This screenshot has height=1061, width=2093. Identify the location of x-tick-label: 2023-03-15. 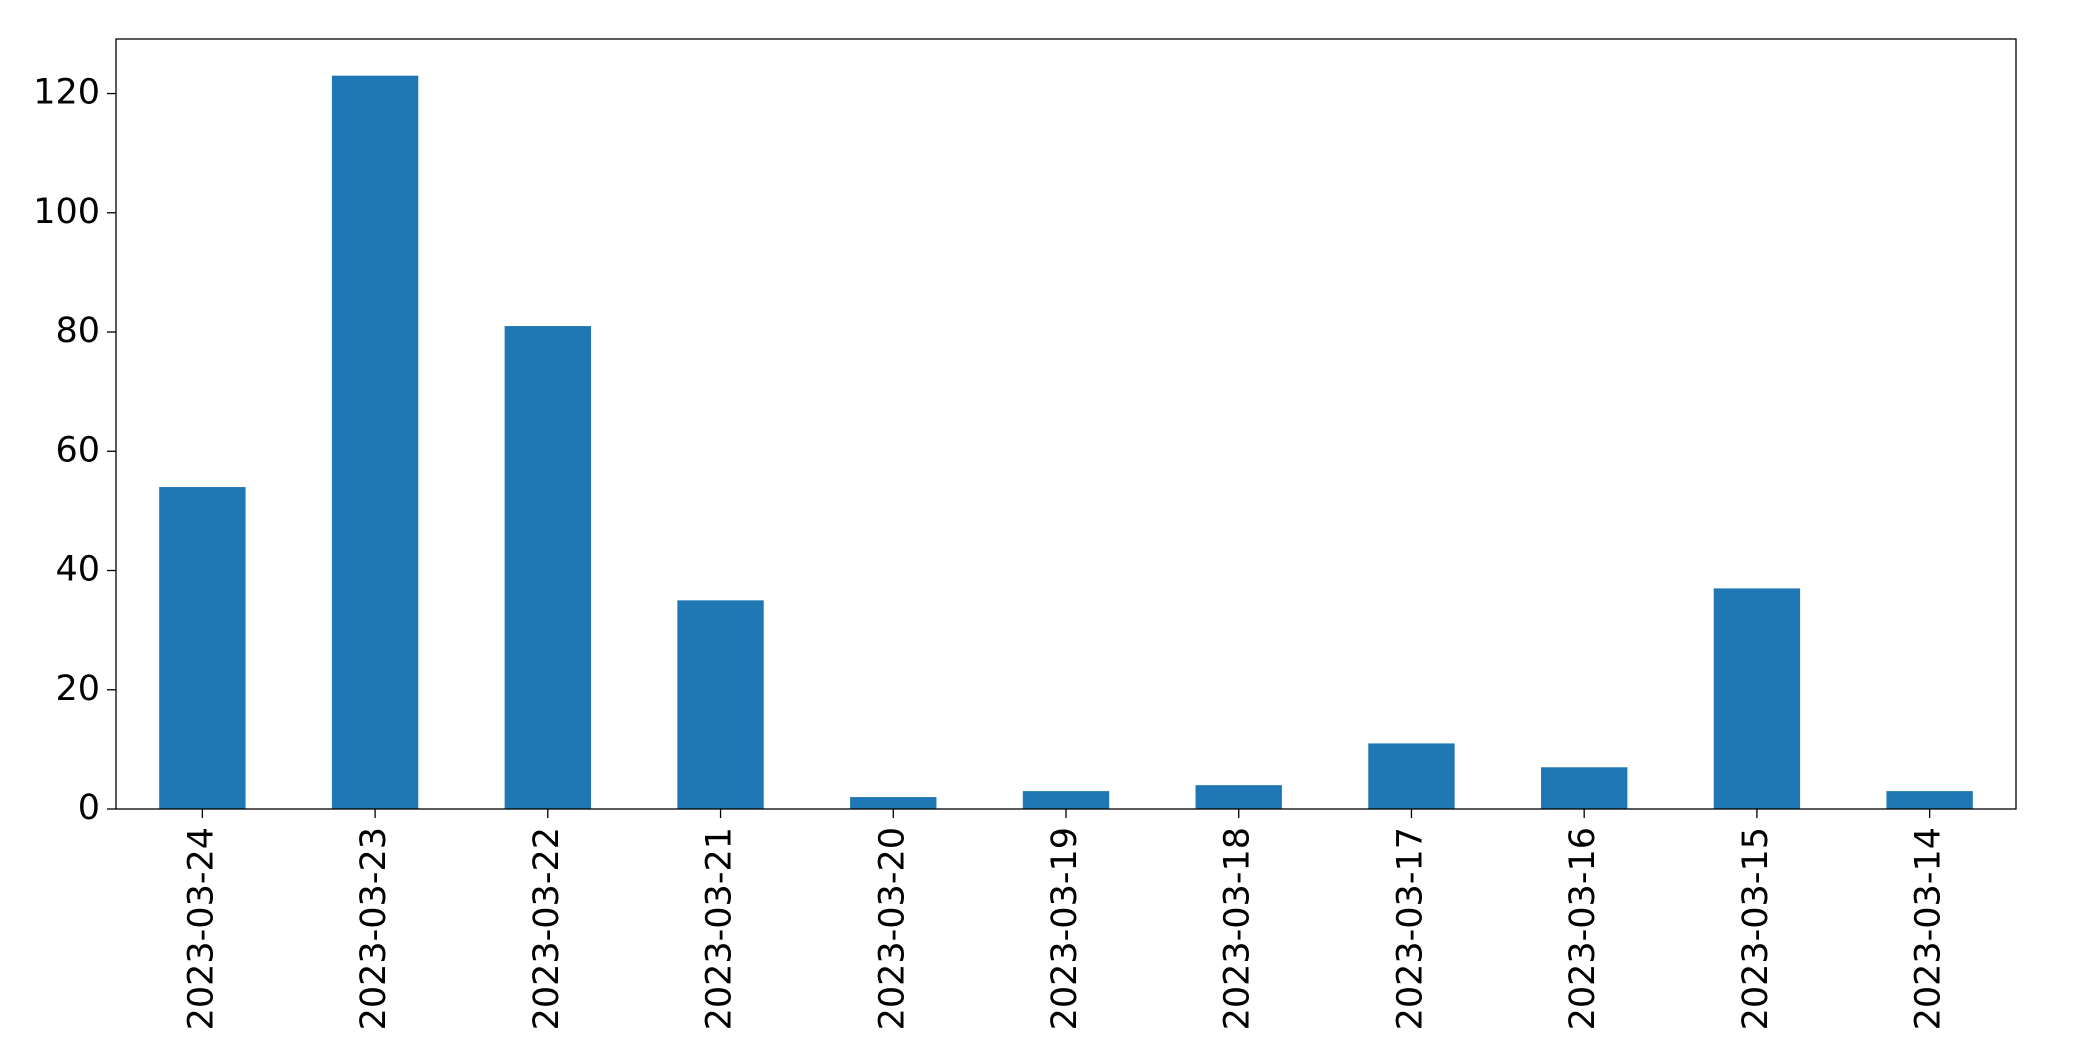
(1756, 928).